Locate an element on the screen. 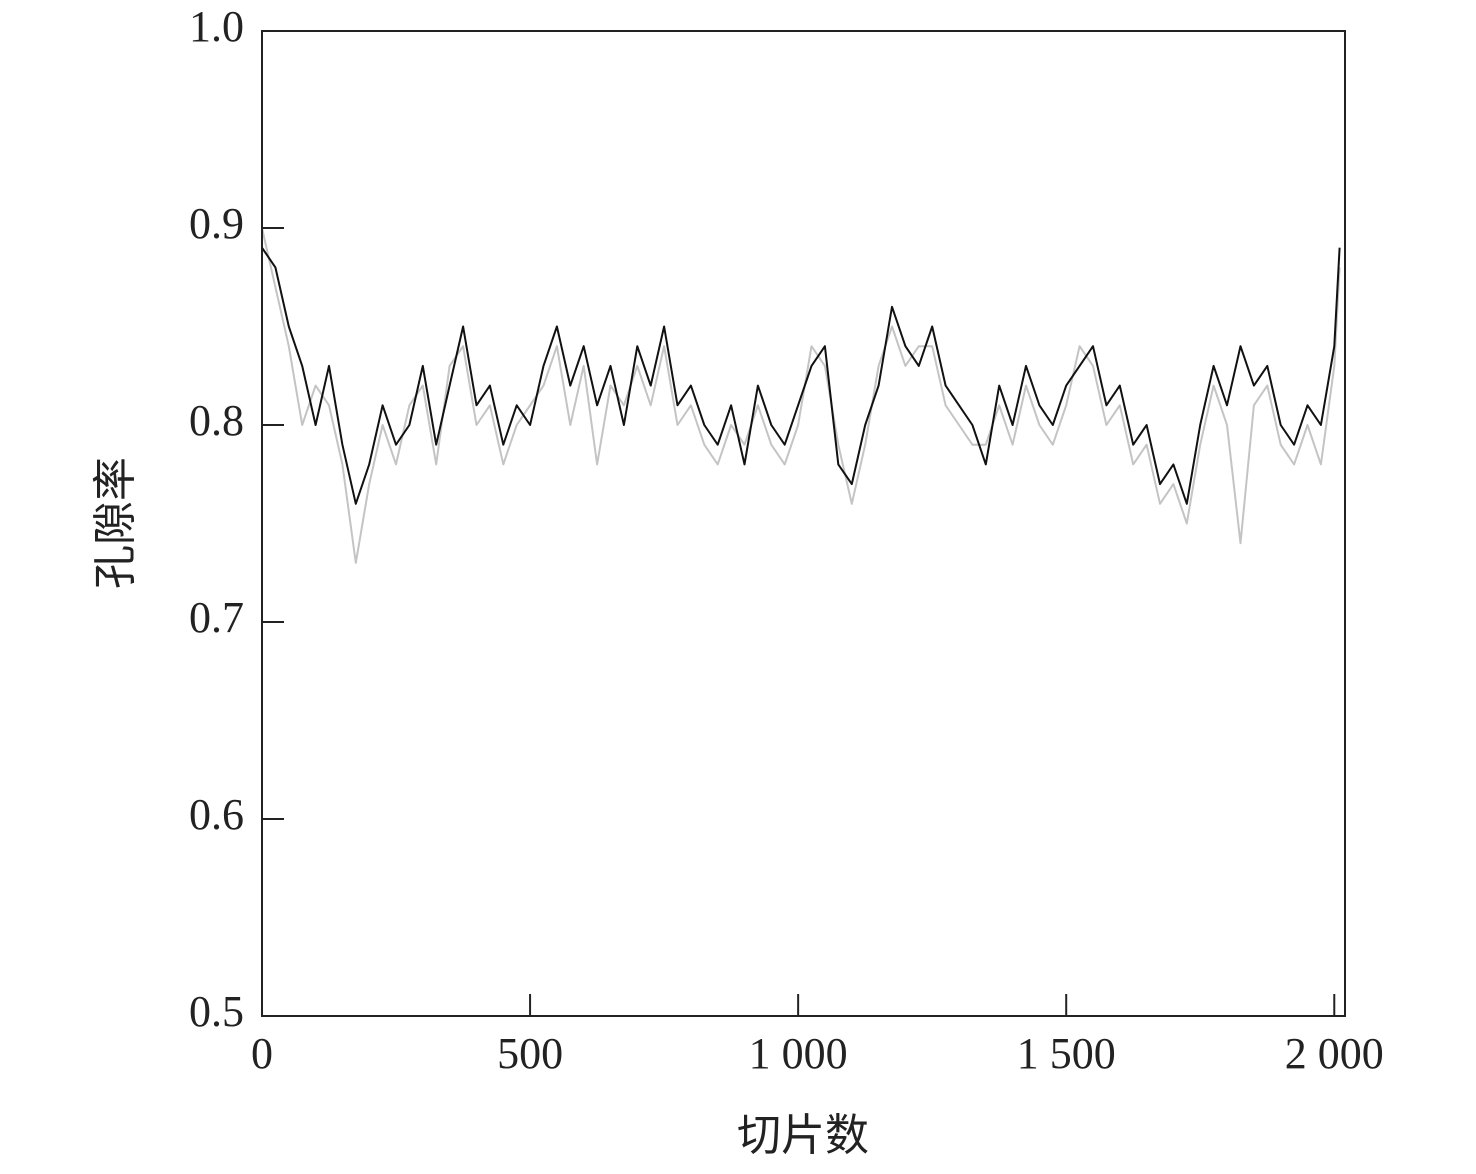  y-tick-label: 0.5 is located at coordinates (216, 1011).